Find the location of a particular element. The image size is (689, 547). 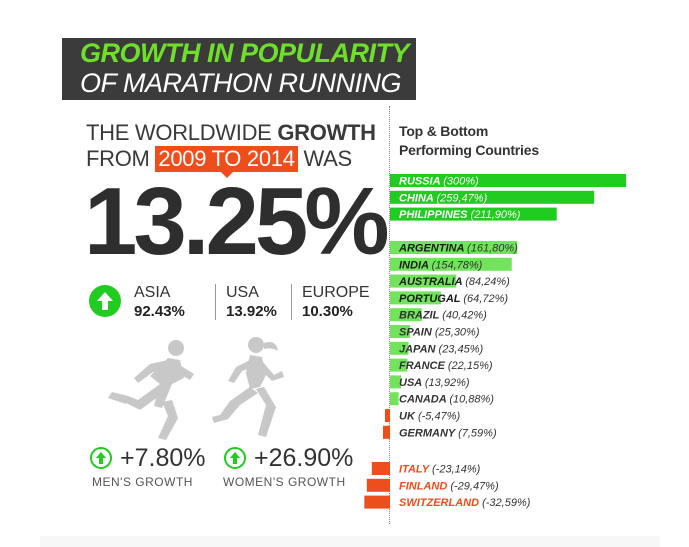

headline-line-1: THE WORLDWIDE GROWTH is located at coordinates (231, 133).